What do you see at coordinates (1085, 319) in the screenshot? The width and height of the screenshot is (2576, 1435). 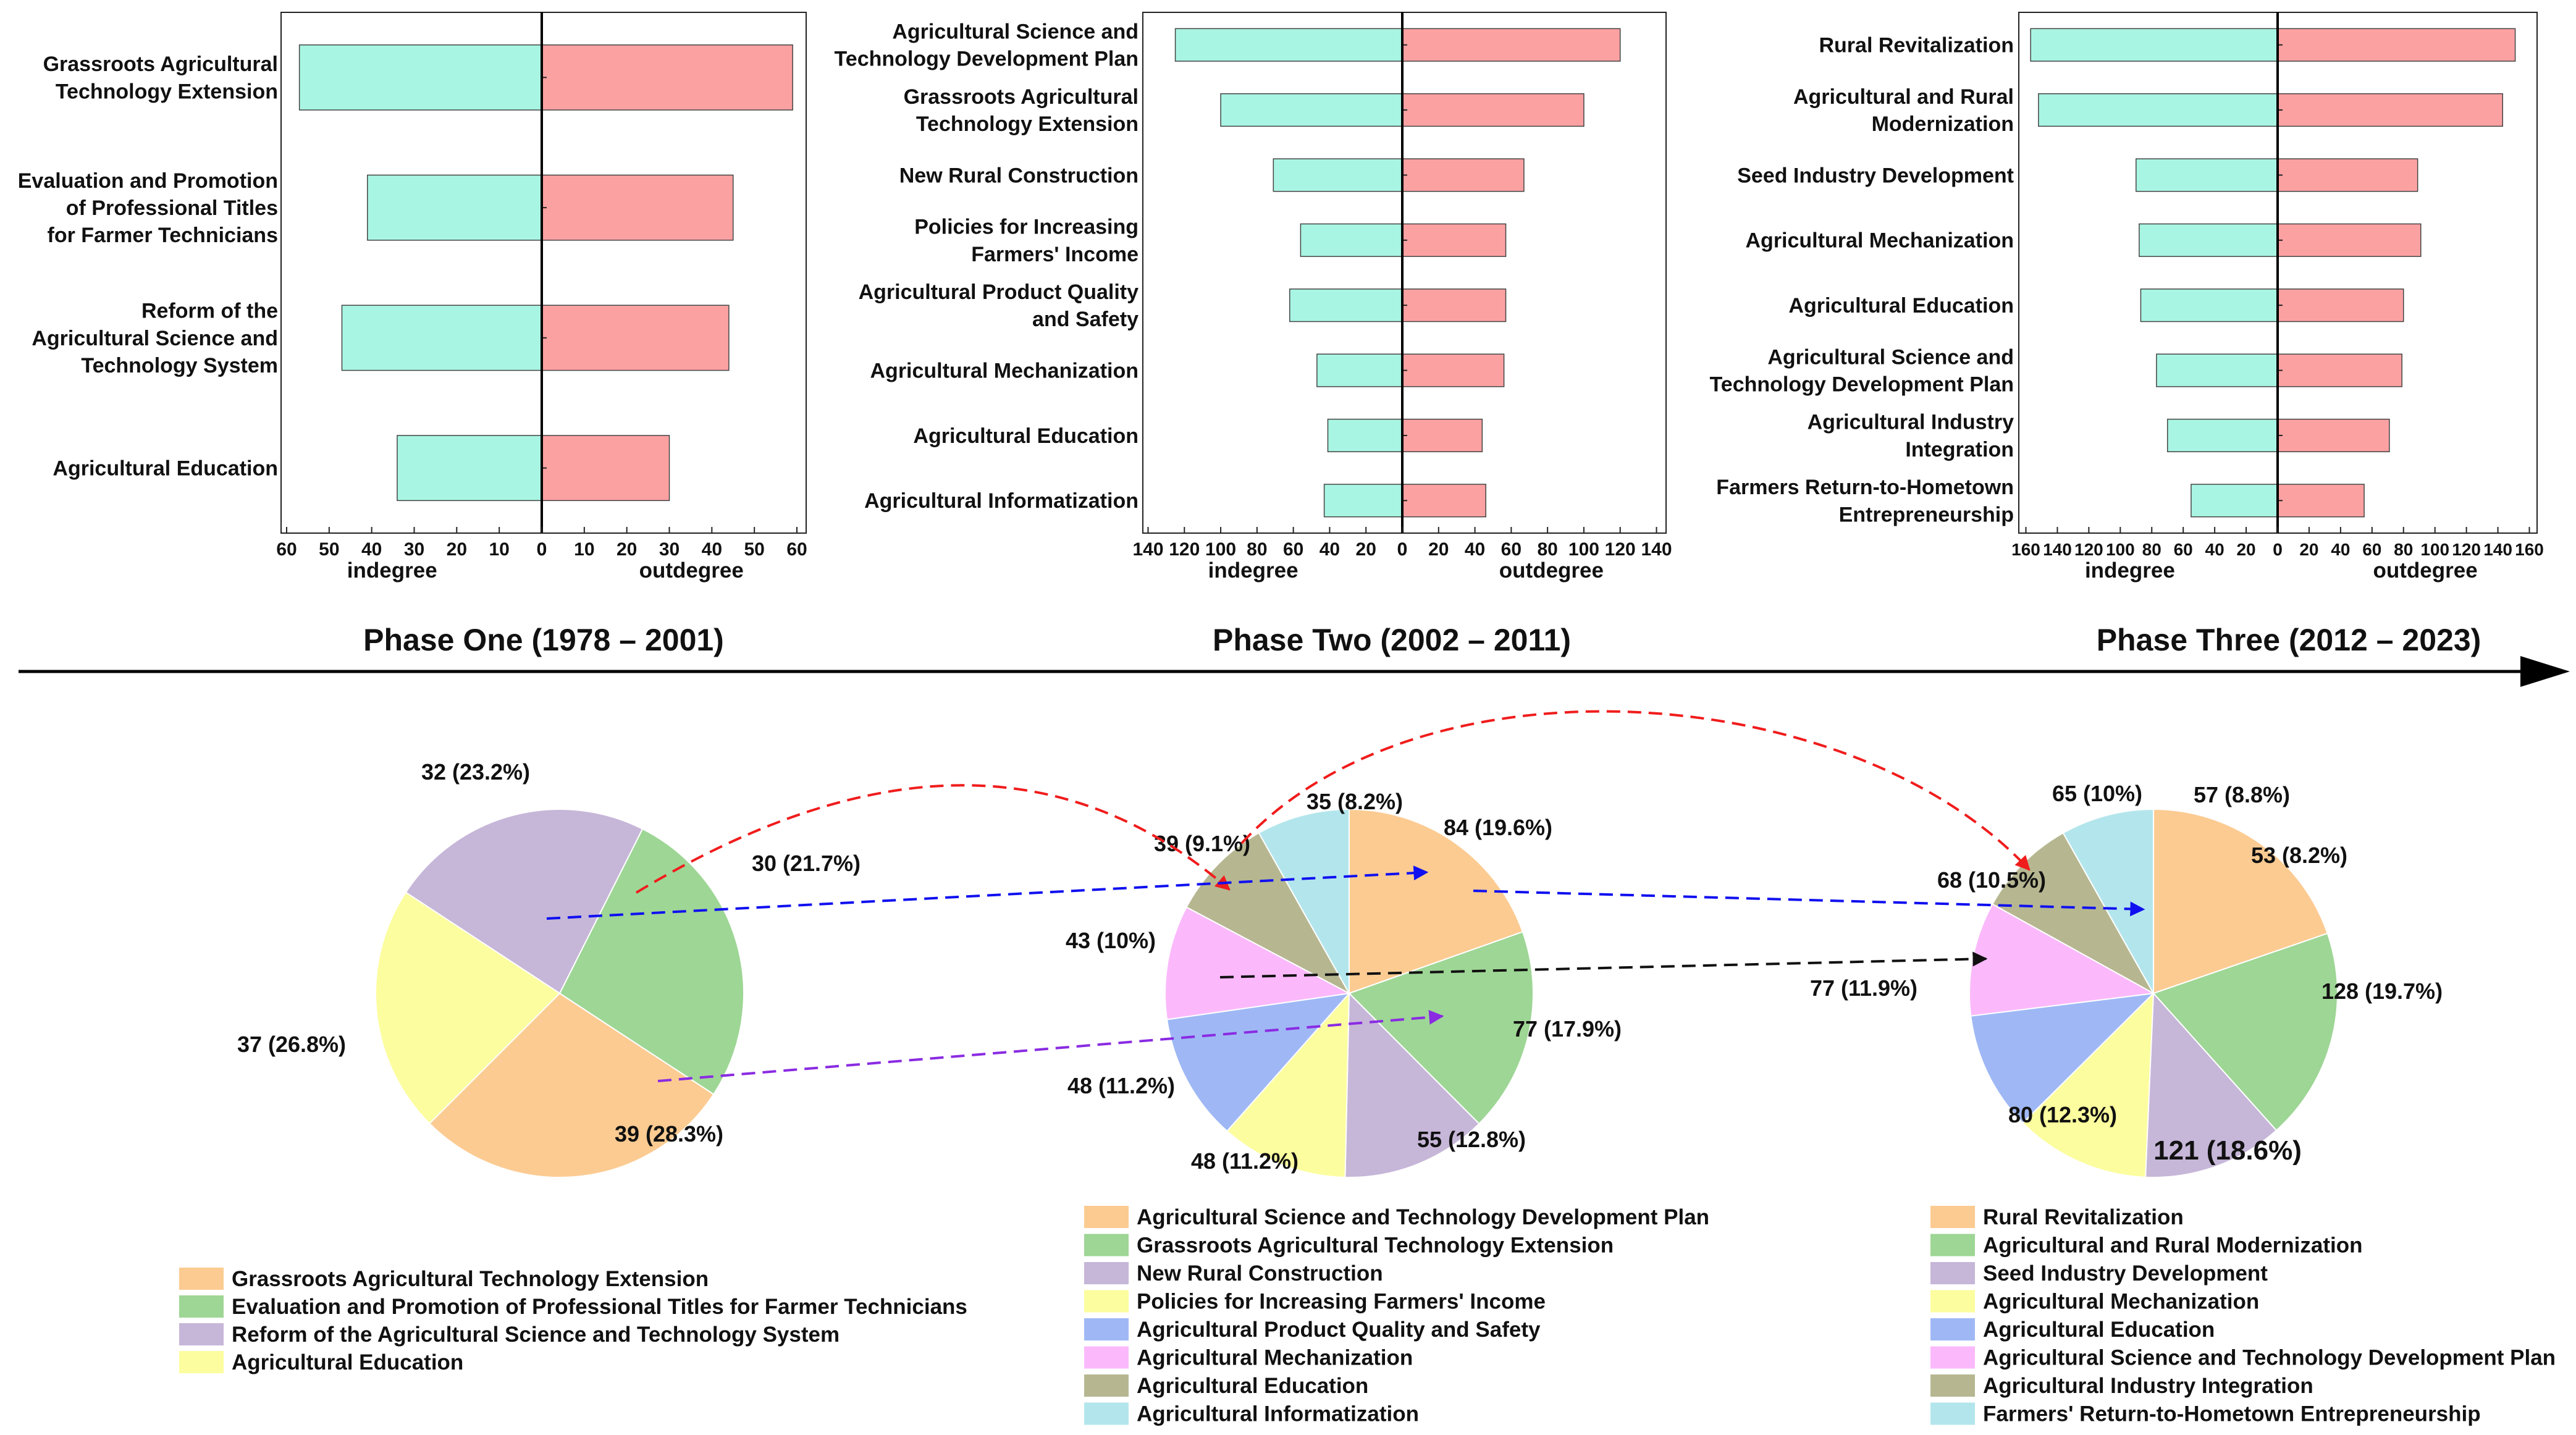 I see `category-label: and Safety` at bounding box center [1085, 319].